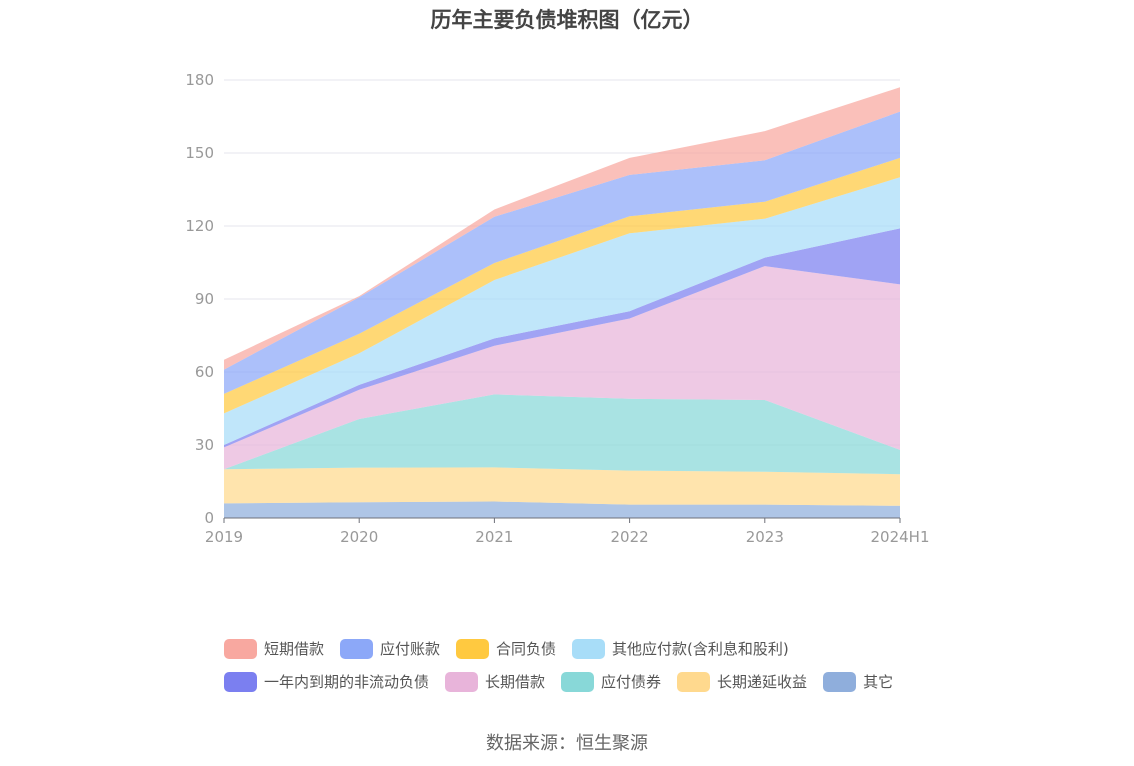 This screenshot has height=766, width=1134. Describe the element at coordinates (515, 682) in the screenshot. I see `legend-label: 长期借款` at that location.